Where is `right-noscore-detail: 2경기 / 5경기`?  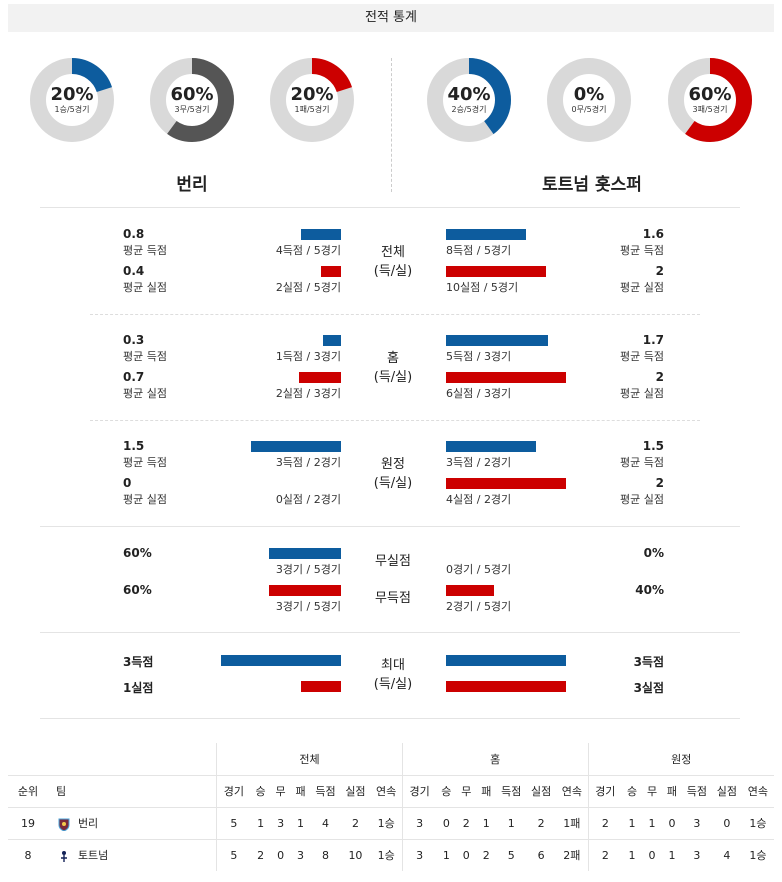
right-noscore-detail: 2경기 / 5경기 is located at coordinates (479, 606).